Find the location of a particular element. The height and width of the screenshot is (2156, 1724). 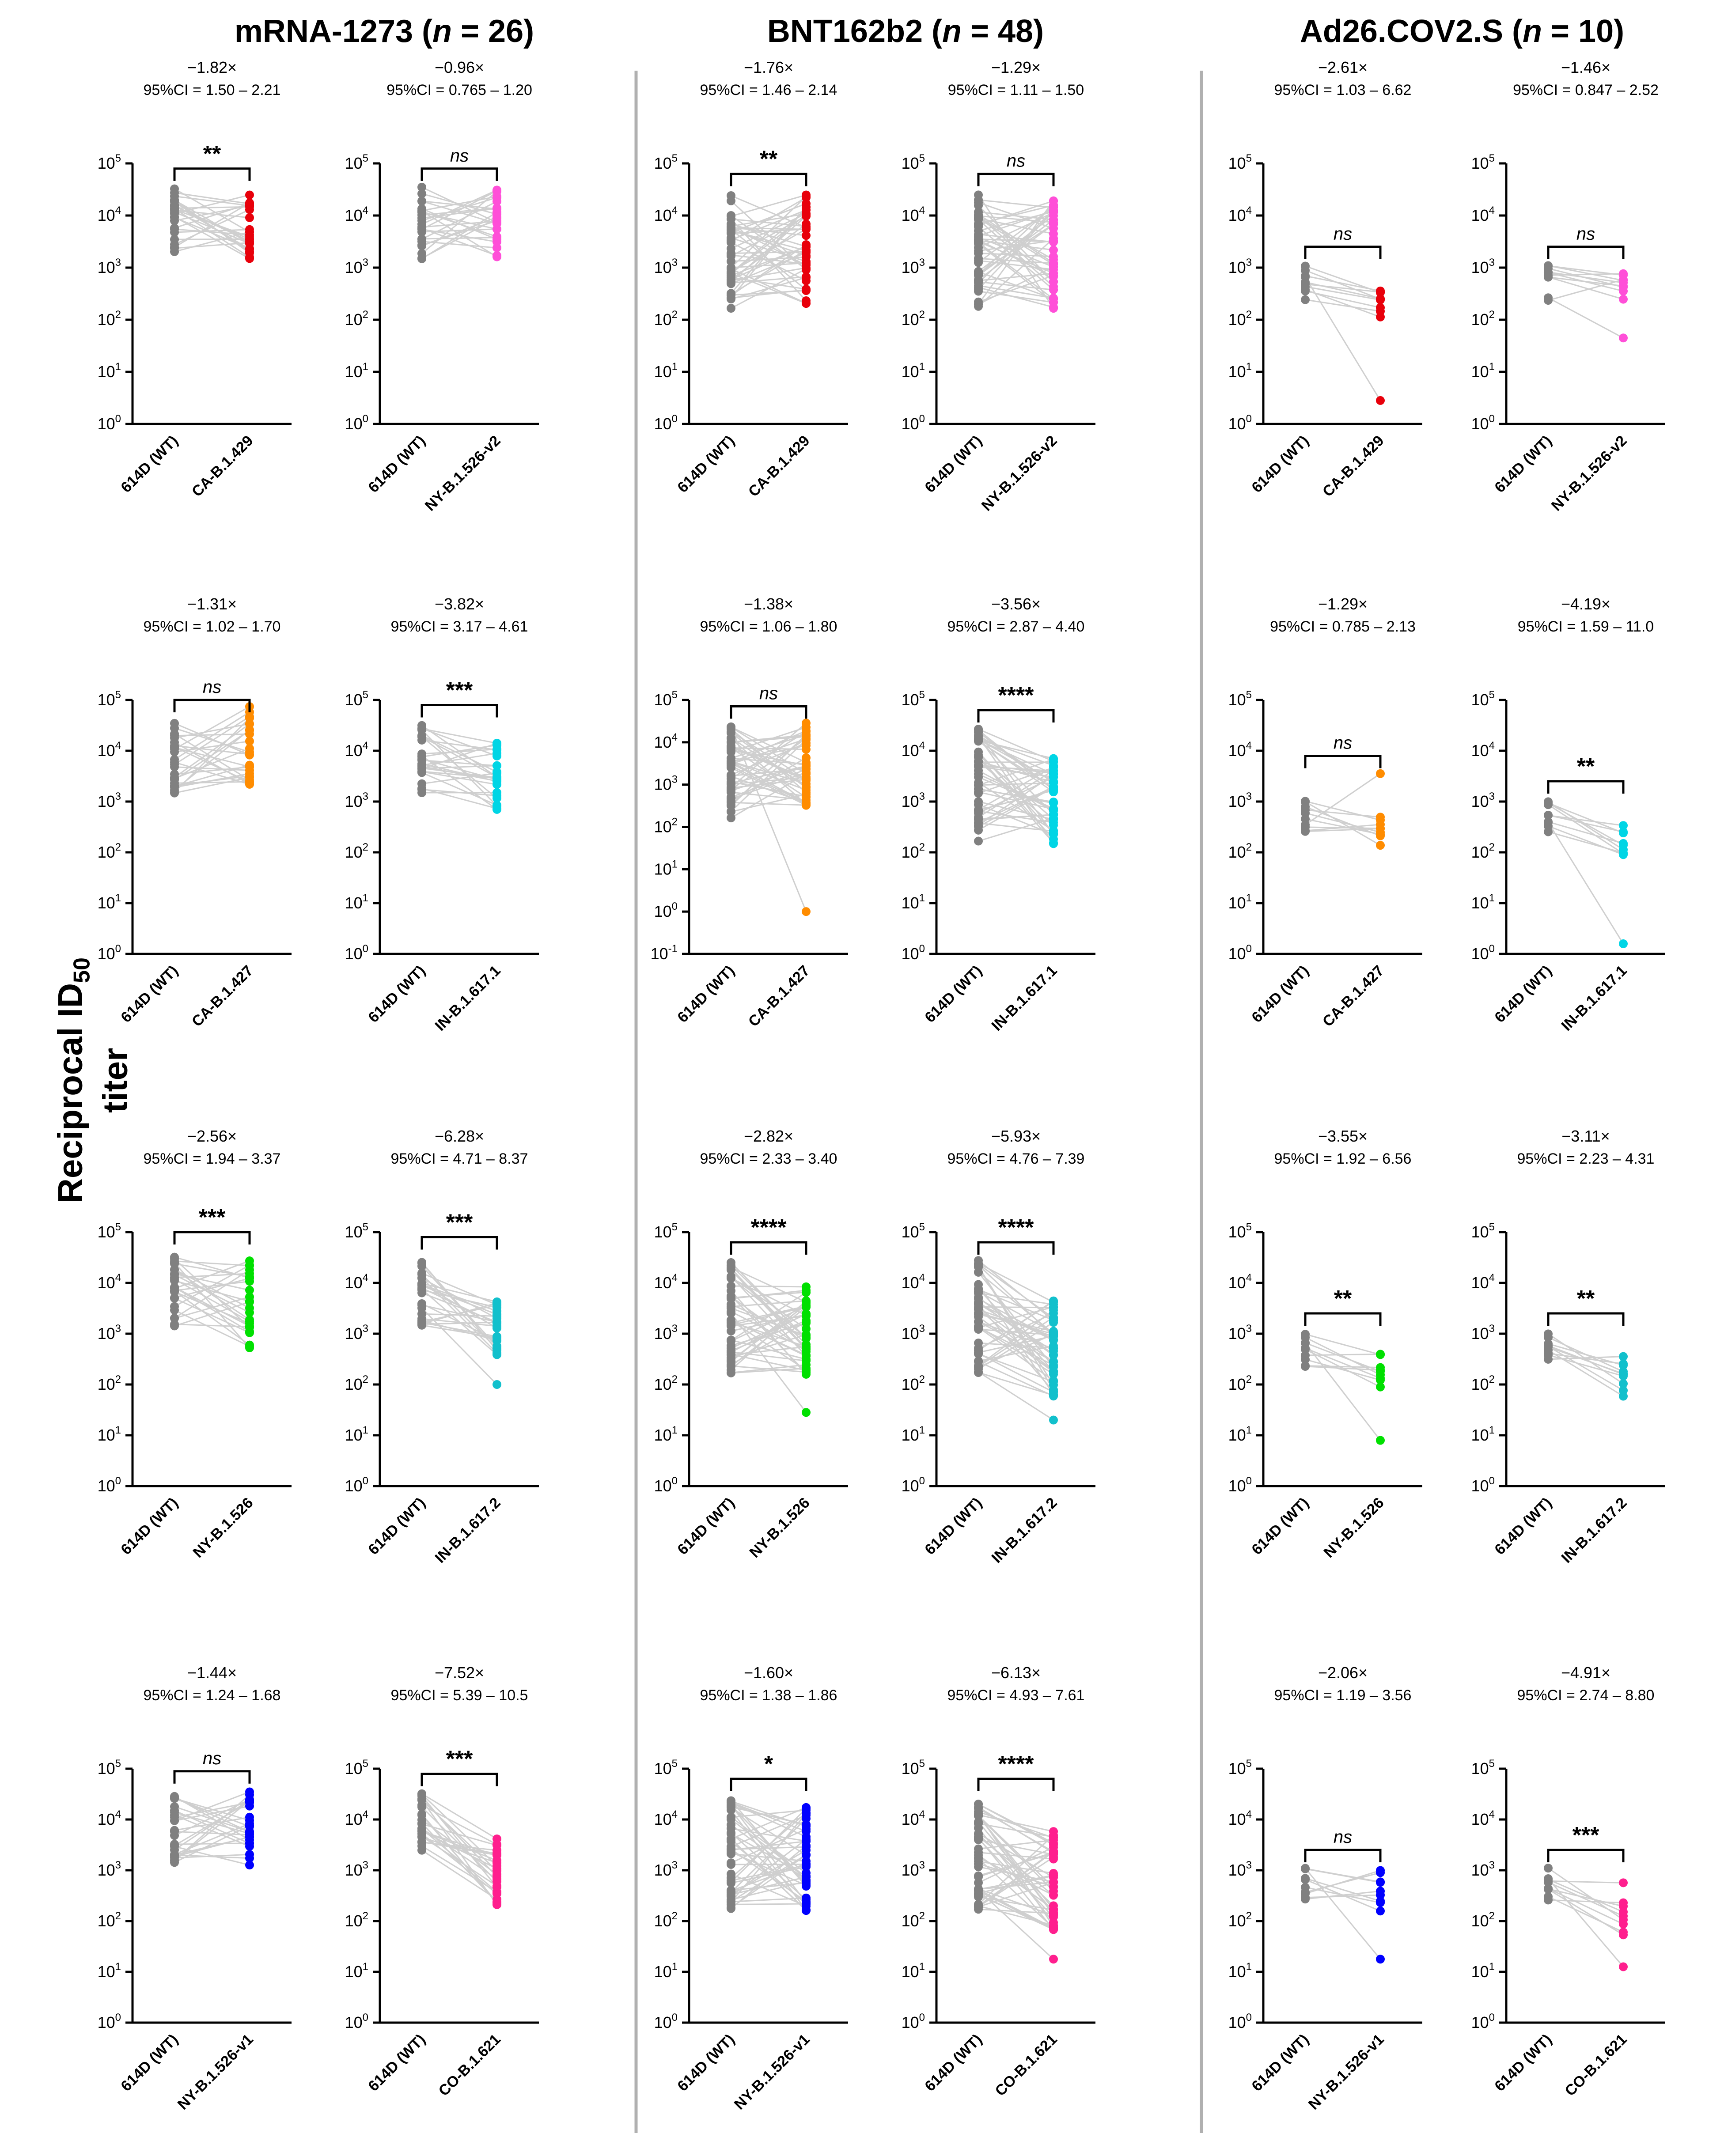

y-tick-label: 10⁴ is located at coordinates (357, 1282).